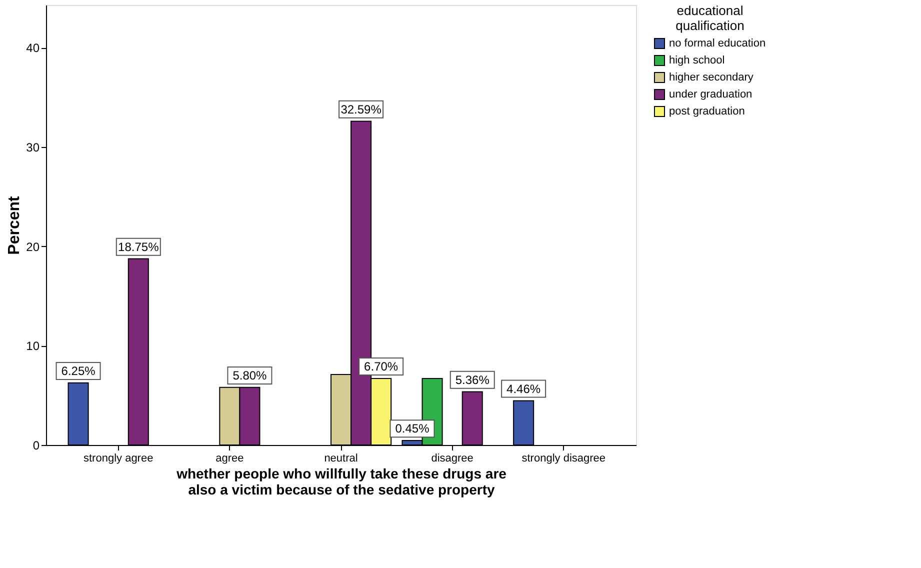 This screenshot has width=921, height=568. I want to click on y-tick-label: 20, so click(33, 247).